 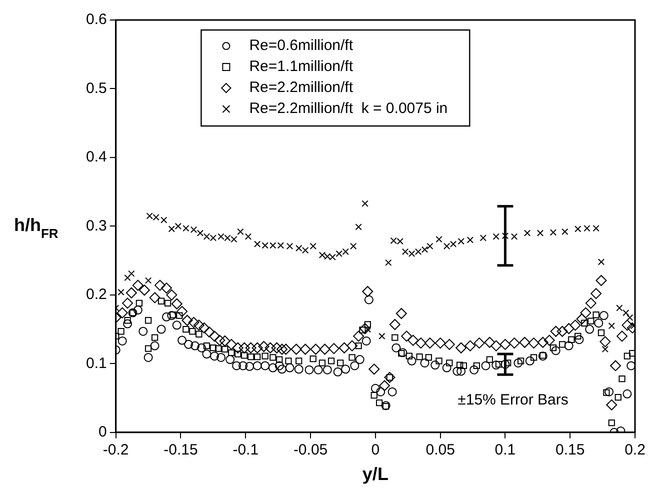 What do you see at coordinates (375, 474) in the screenshot?
I see `x-axis-title: y/L` at bounding box center [375, 474].